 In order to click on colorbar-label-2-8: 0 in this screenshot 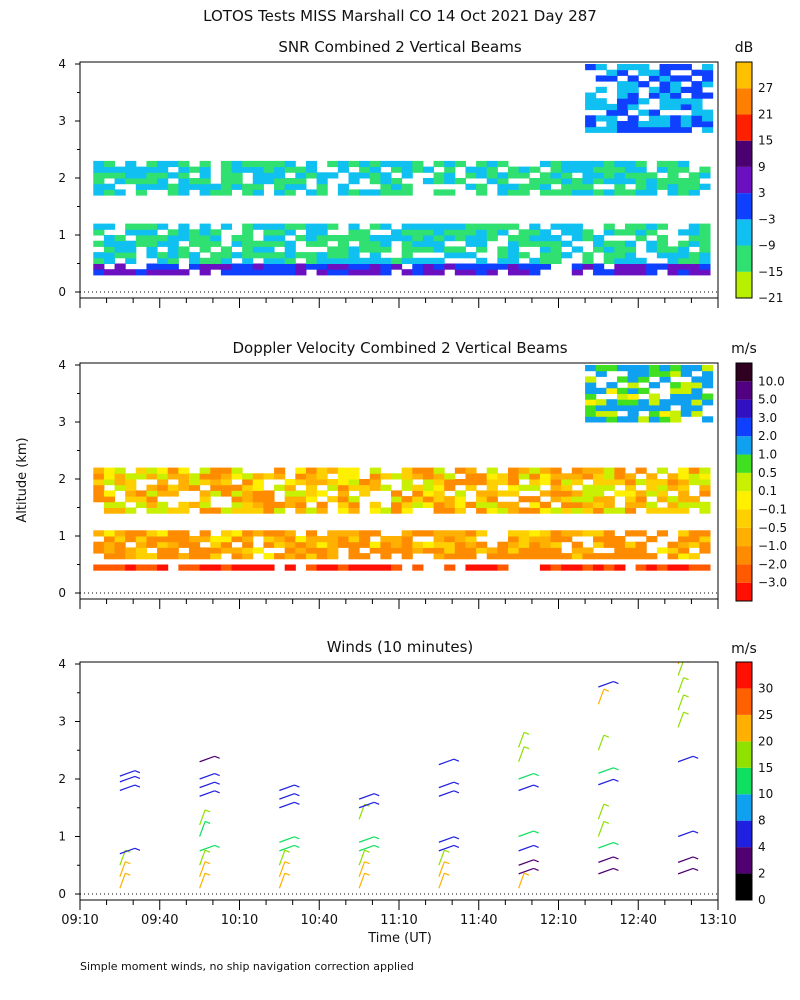, I will do `click(762, 900)`.